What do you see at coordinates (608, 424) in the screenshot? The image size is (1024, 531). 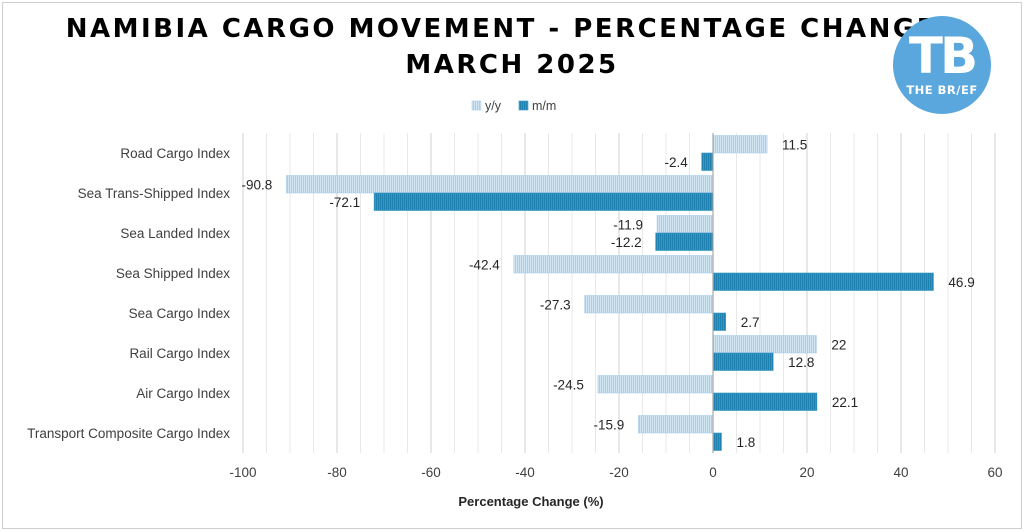 I see `data-label: -15.9` at bounding box center [608, 424].